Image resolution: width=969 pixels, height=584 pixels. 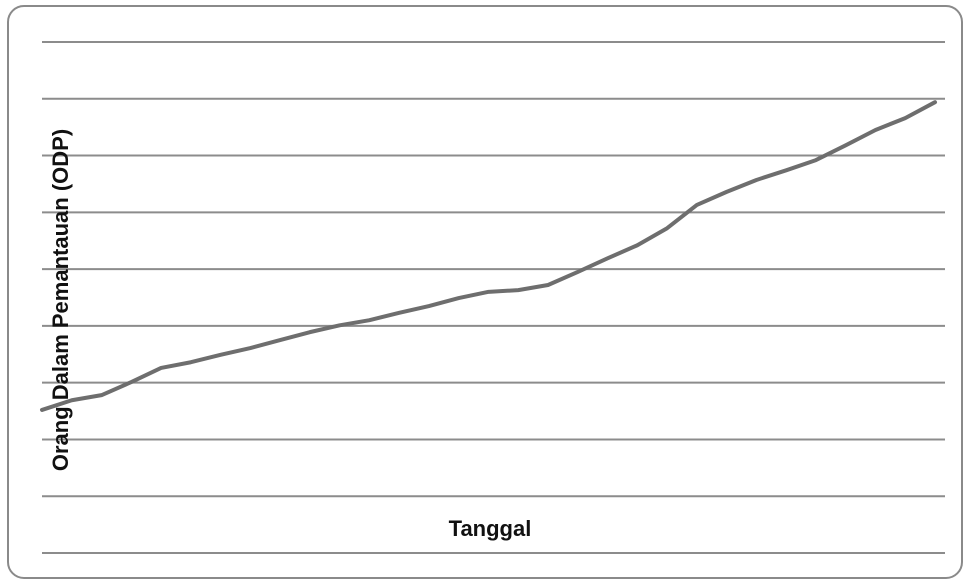 What do you see at coordinates (60, 300) in the screenshot?
I see `y-axis-label: Orang Dalam Pemantauan (ODP)` at bounding box center [60, 300].